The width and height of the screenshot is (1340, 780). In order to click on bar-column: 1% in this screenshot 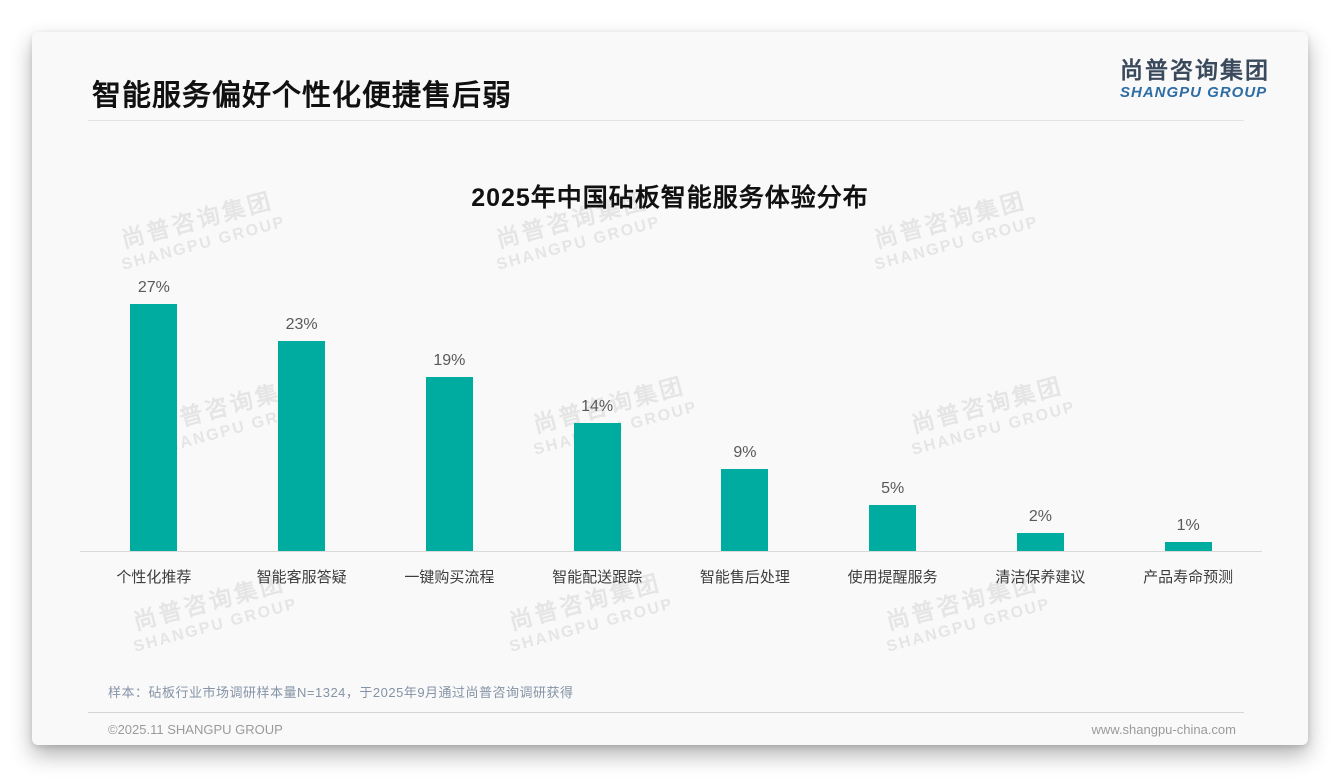, I will do `click(1188, 534)`.